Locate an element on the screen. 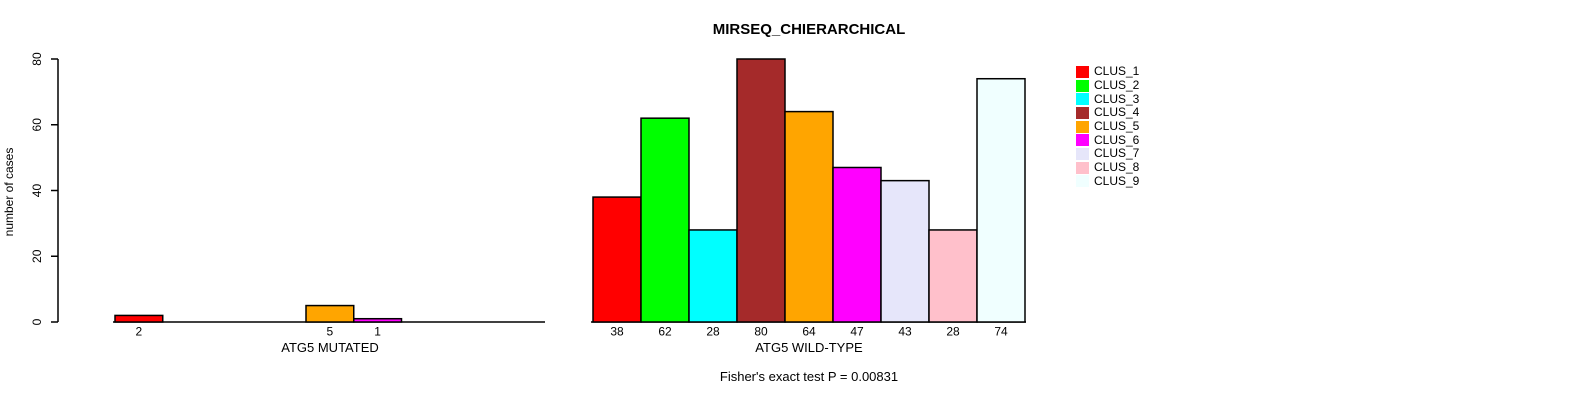 The width and height of the screenshot is (1590, 400). legend-label: CLUS_9 is located at coordinates (1117, 180).